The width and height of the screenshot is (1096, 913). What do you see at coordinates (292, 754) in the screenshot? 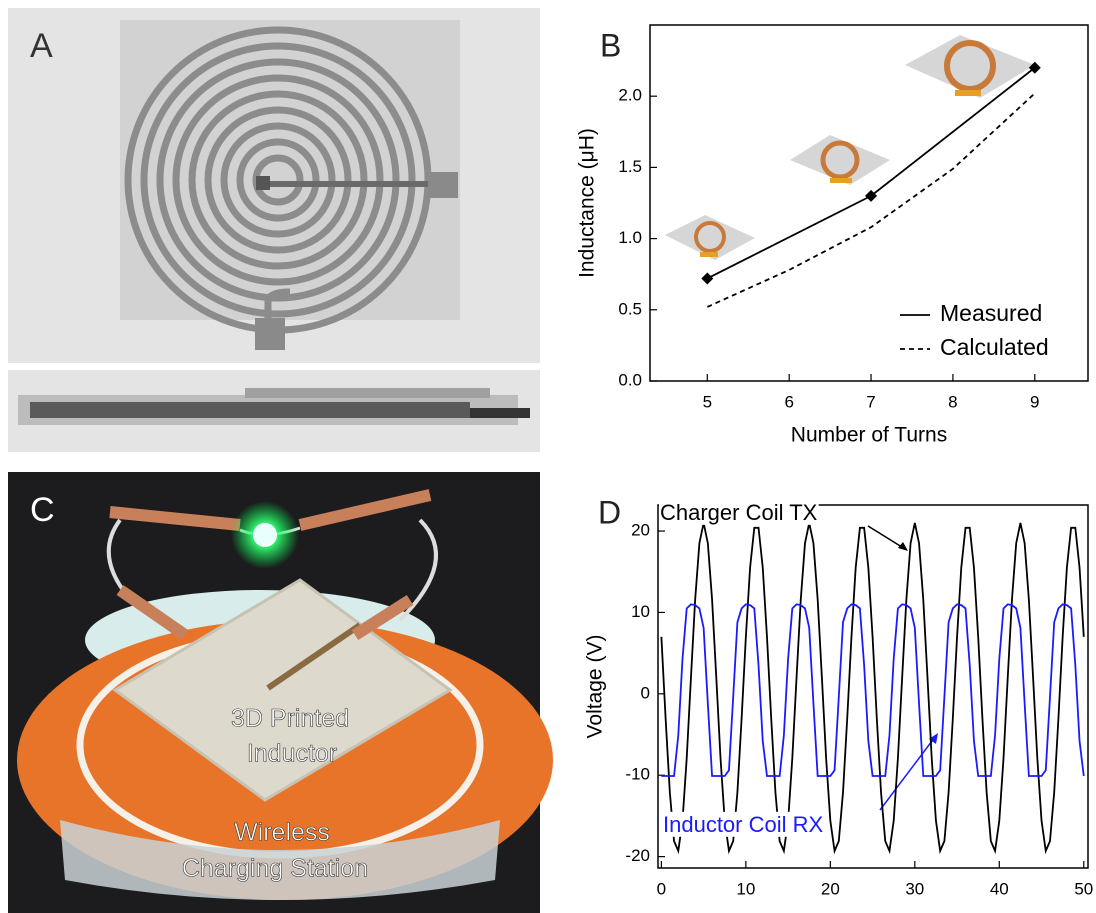
I see `photo-caption: Inductor` at bounding box center [292, 754].